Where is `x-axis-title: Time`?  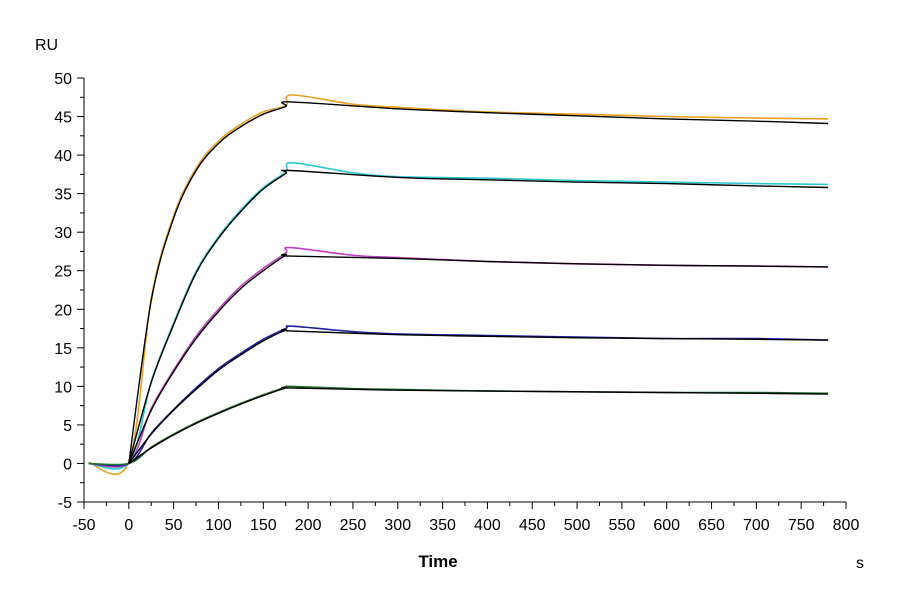
x-axis-title: Time is located at coordinates (437, 561).